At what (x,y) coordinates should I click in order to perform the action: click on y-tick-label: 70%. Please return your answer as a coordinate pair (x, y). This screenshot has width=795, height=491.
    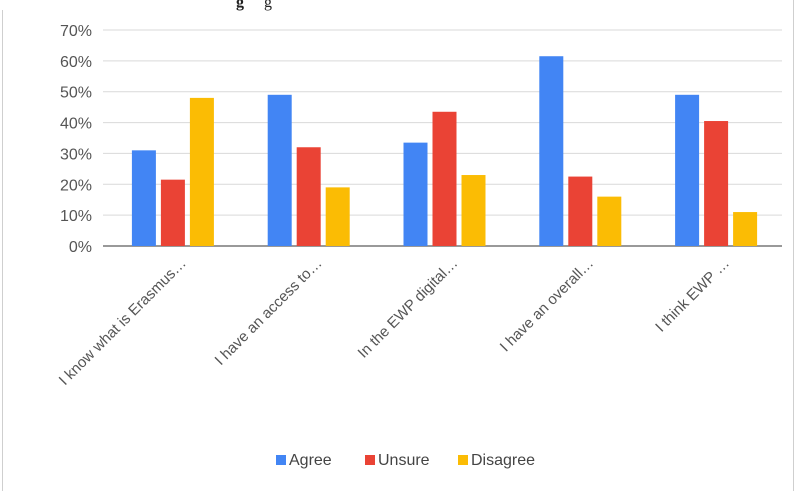
    Looking at the image, I should click on (76, 31).